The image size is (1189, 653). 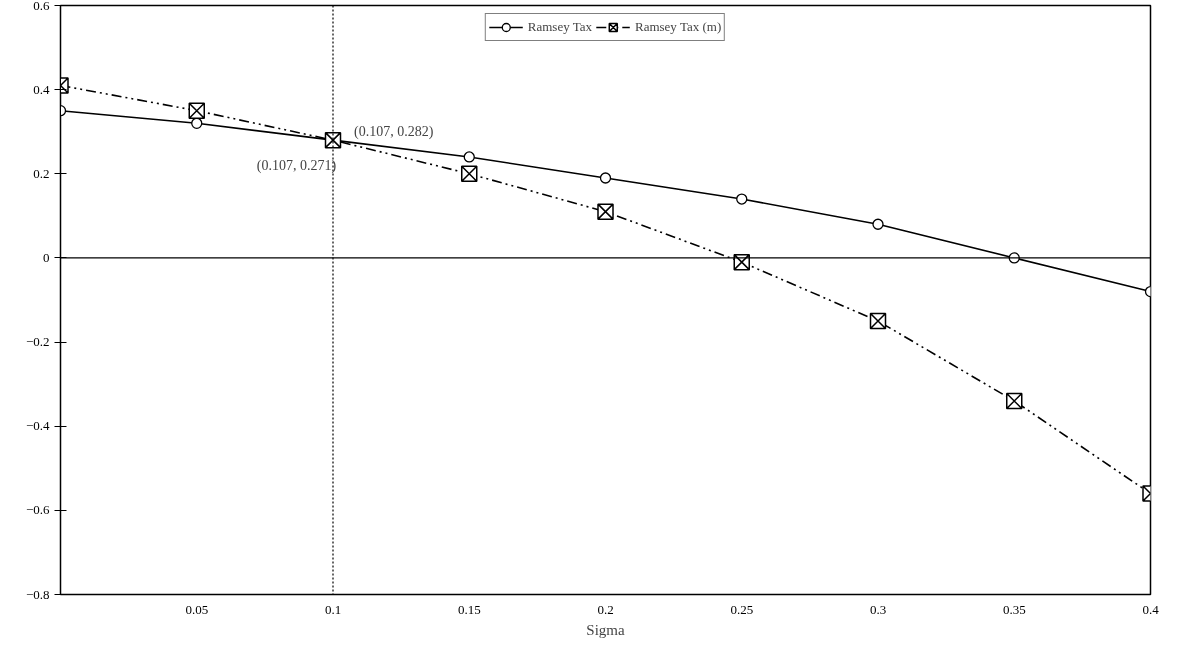 I want to click on legend-label: Ramsey Tax (m), so click(x=678, y=27).